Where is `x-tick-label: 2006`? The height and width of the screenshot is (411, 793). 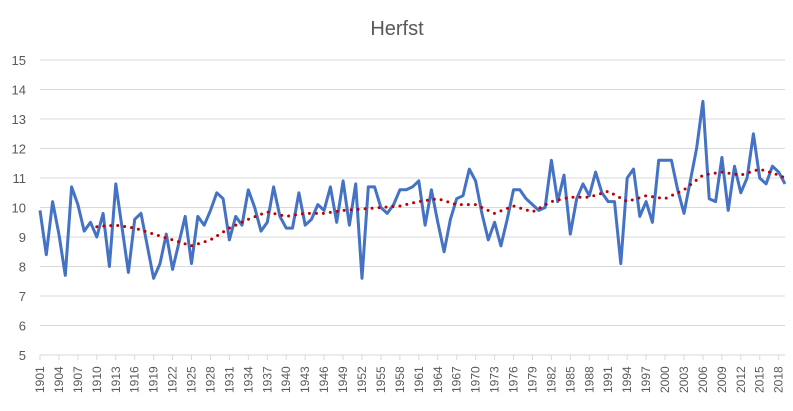
x-tick-label: 2006 is located at coordinates (703, 379).